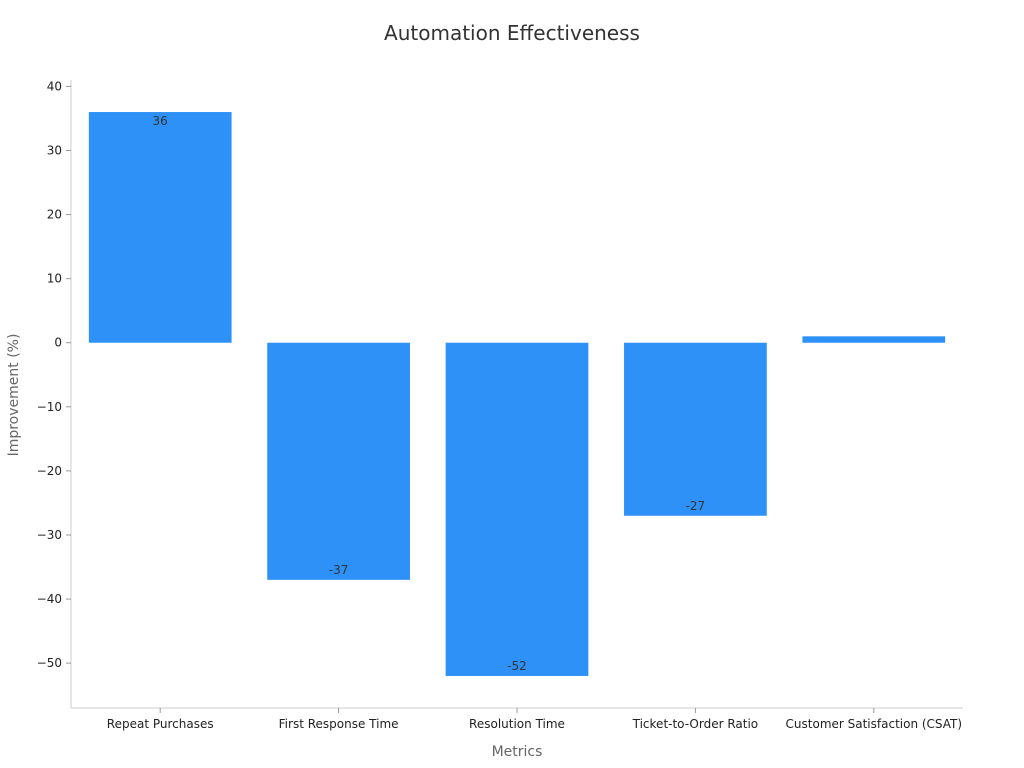  What do you see at coordinates (339, 724) in the screenshot?
I see `x-tick-label: First Response Time` at bounding box center [339, 724].